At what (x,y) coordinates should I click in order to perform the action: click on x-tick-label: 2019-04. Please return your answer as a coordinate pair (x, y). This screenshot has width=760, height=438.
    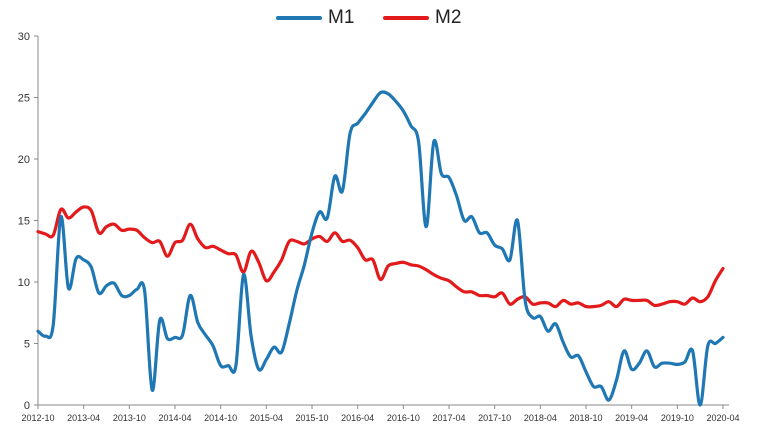
    Looking at the image, I should click on (631, 418).